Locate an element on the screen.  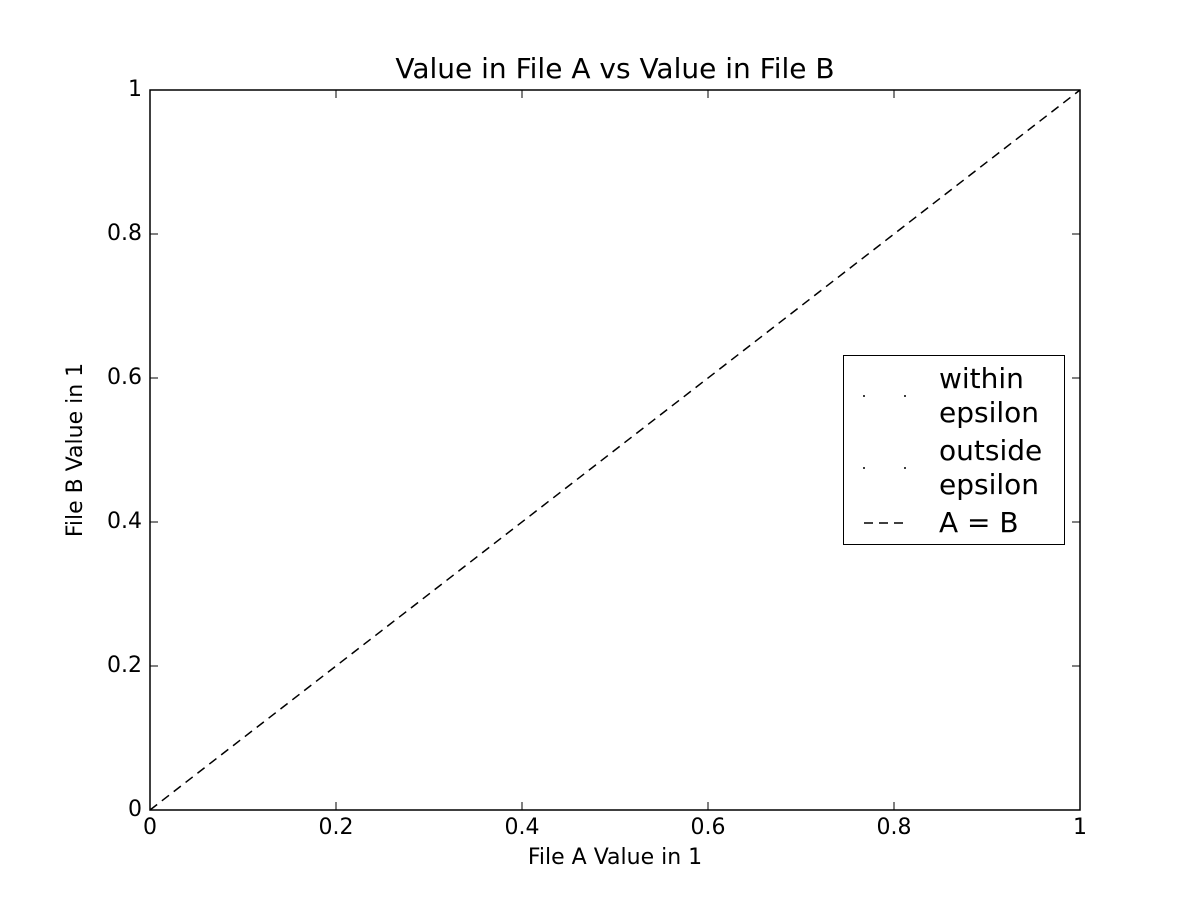
x-tick-label: 0 is located at coordinates (150, 827).